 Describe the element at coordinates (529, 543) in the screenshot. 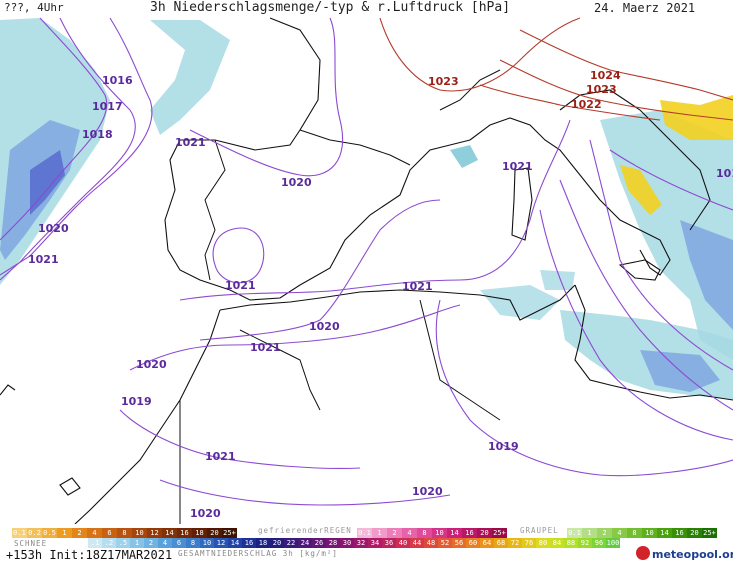

I see `legend-cell: 76` at that location.